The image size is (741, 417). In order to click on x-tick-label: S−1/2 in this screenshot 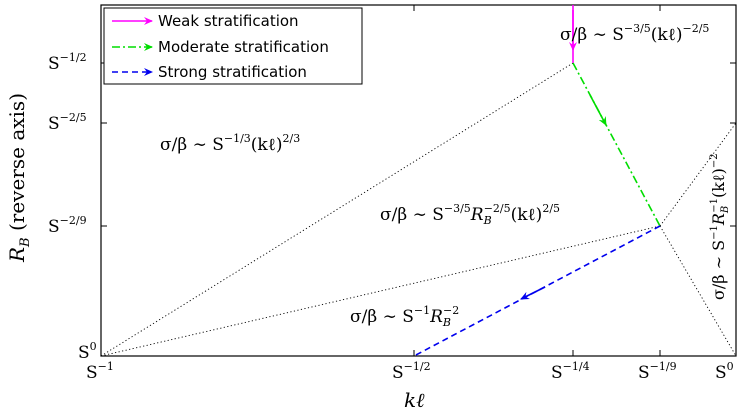, I will do `click(411, 371)`.